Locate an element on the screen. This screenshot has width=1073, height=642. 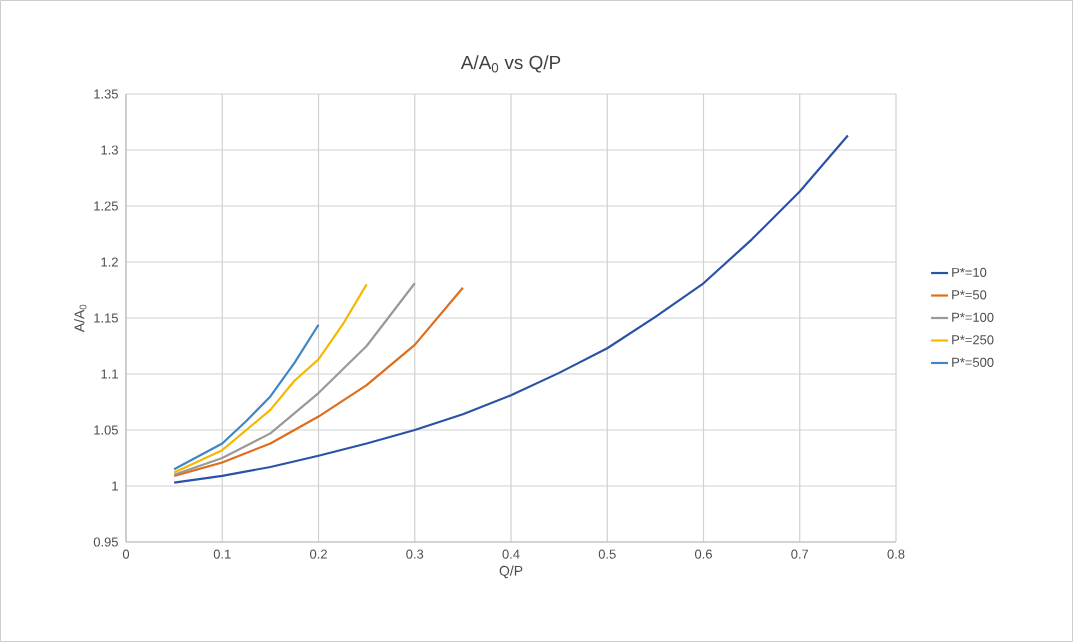
x-tick-label: 0.4 is located at coordinates (511, 554).